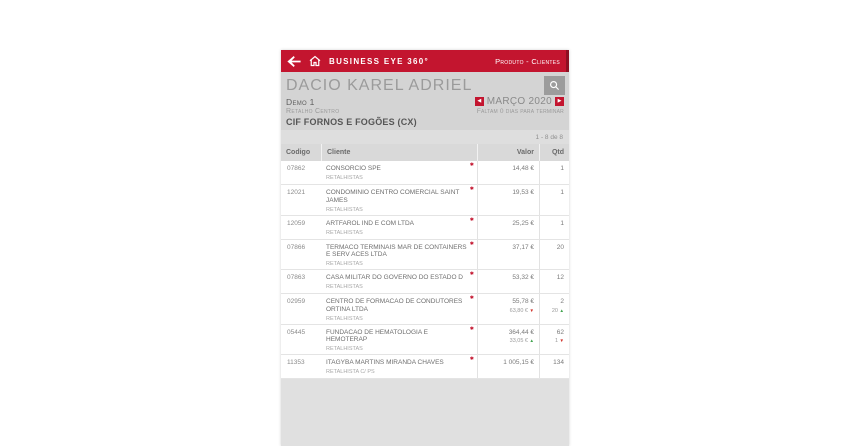 This screenshot has width=848, height=446. Describe the element at coordinates (425, 101) in the screenshot. I see `subheader: DACIO KAREL ADRIEL Demo 1 ◀ MARÇO 2020 ▶` at that location.